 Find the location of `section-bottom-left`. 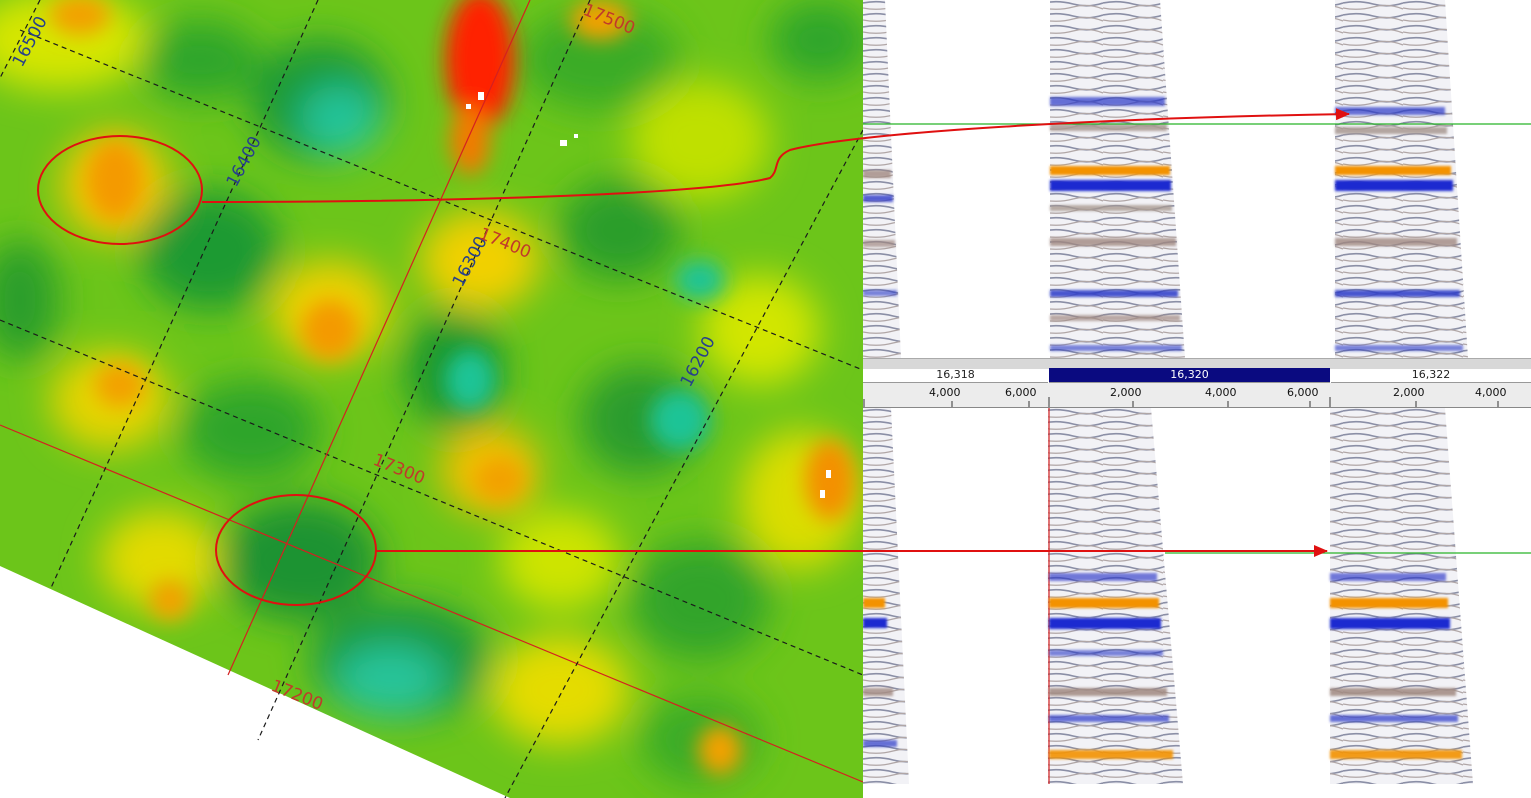

section-bottom-left is located at coordinates (886, 596).